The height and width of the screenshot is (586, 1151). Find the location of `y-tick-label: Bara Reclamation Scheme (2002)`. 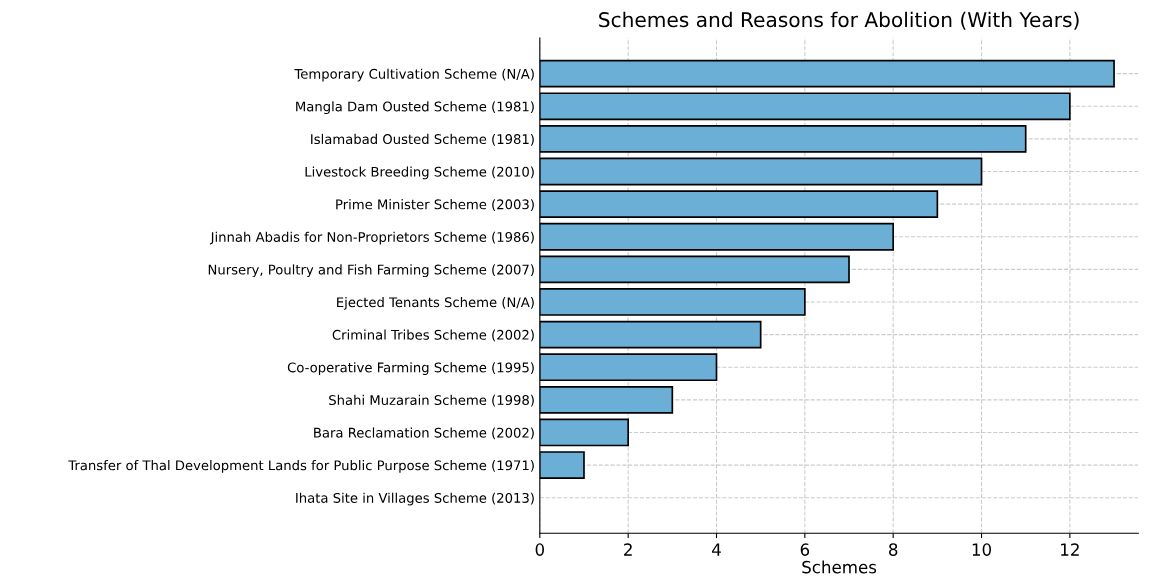

y-tick-label: Bara Reclamation Scheme (2002) is located at coordinates (424, 433).